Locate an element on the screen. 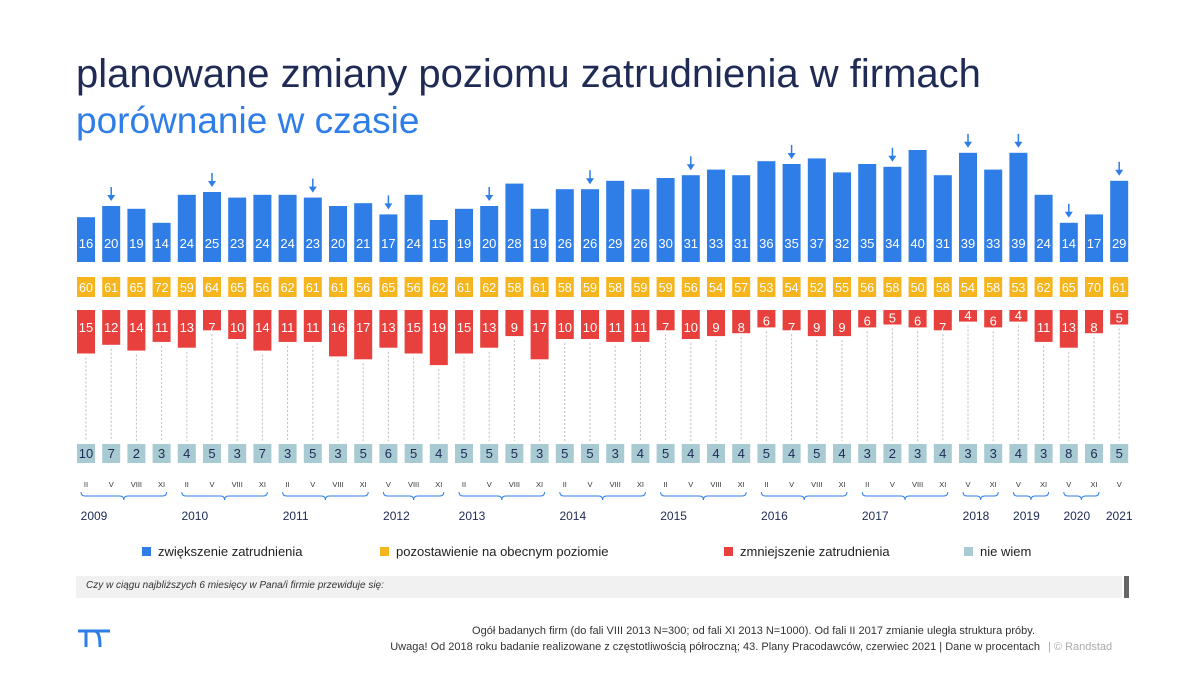 This screenshot has width=1200, height=675. label-decrease: 6 is located at coordinates (766, 320).